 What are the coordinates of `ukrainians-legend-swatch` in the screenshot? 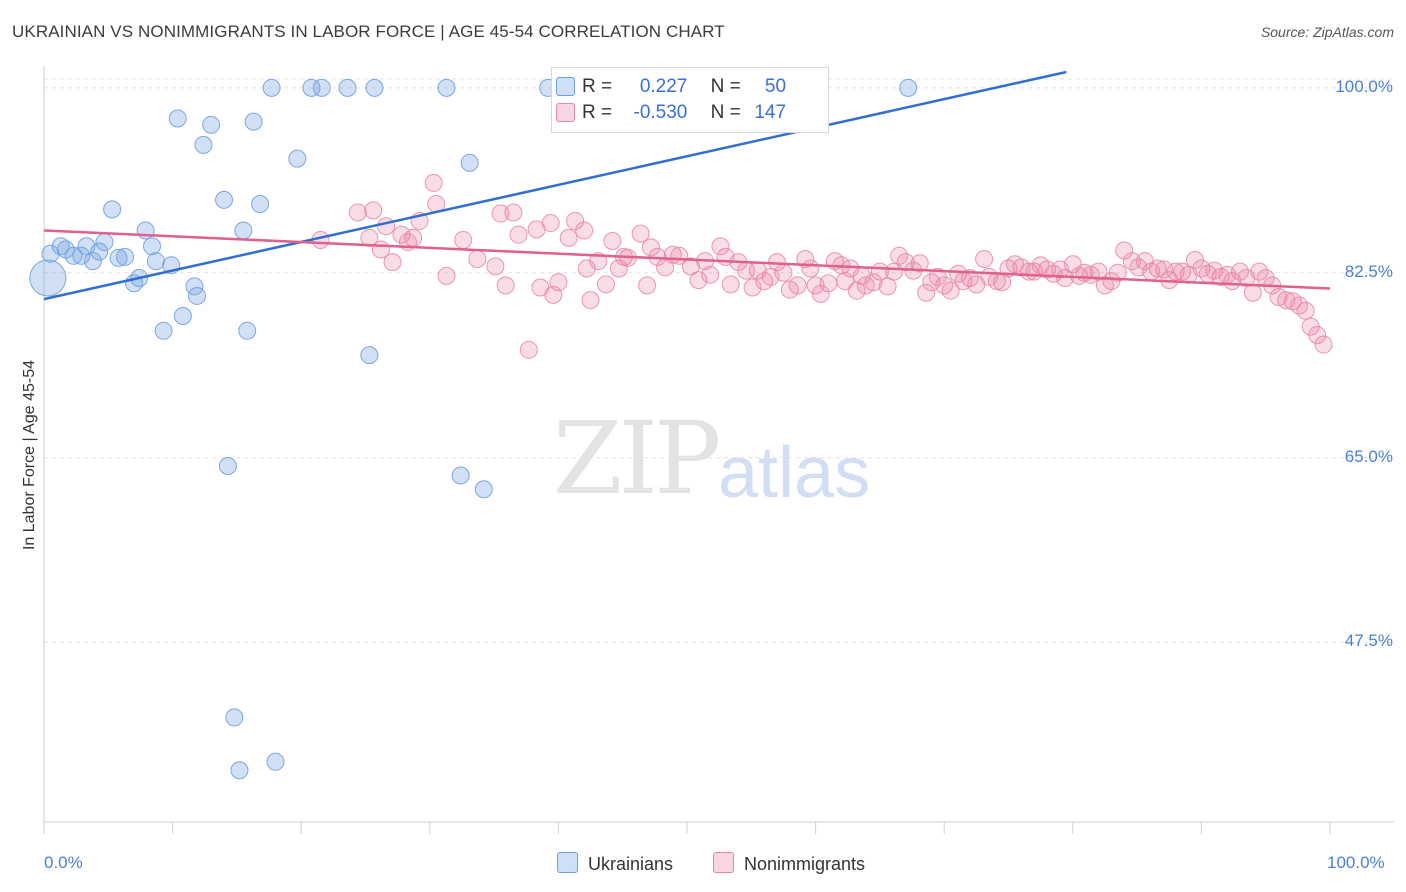 It's located at (567, 862).